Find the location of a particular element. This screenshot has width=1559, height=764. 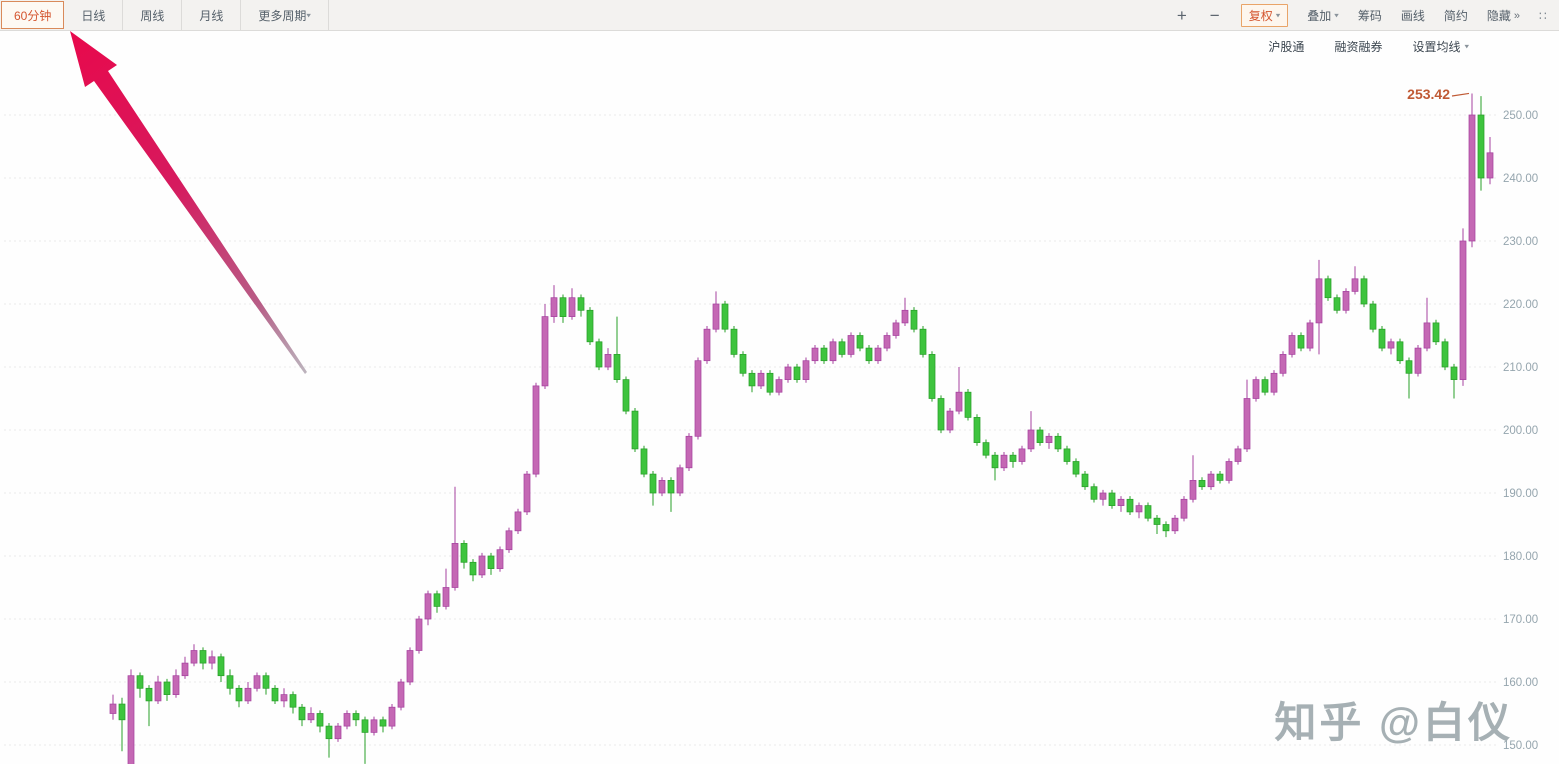

toolbar-right-controls: + − 复权 ▾ 叠加 ▾ 筹码 画线 简约 隐藏» ∷ is located at coordinates (1367, 15).